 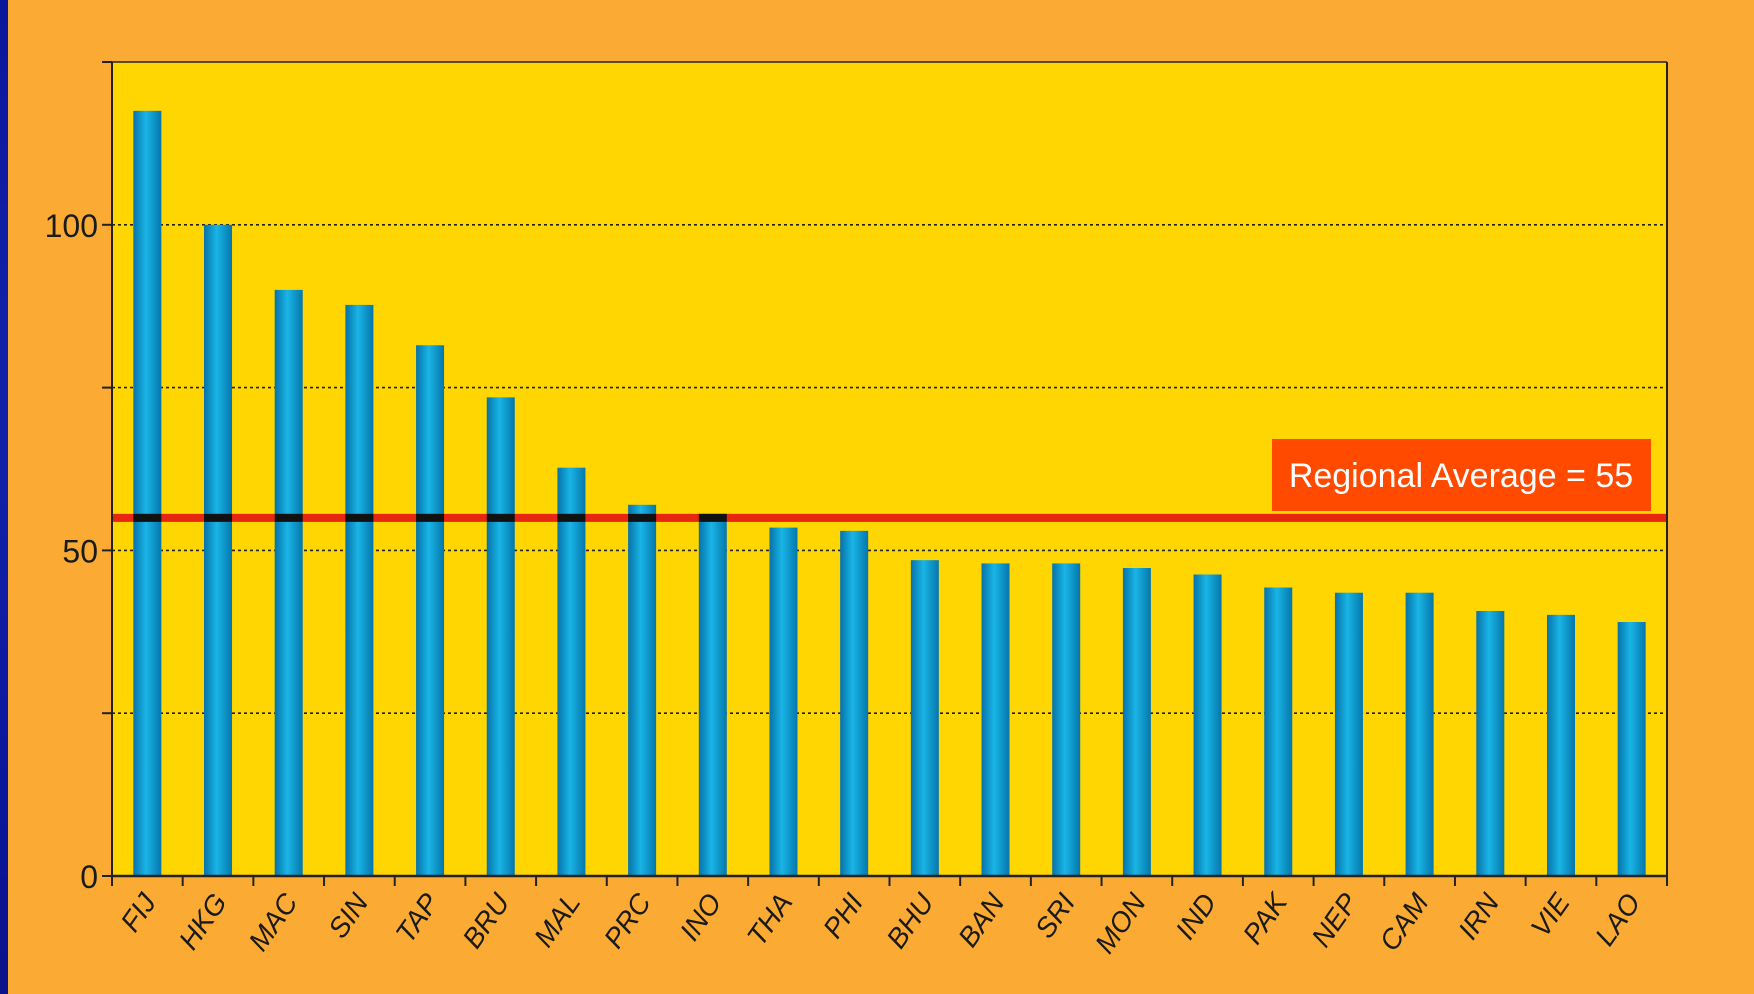 I want to click on x-tick-label: PRC, so click(x=628, y=920).